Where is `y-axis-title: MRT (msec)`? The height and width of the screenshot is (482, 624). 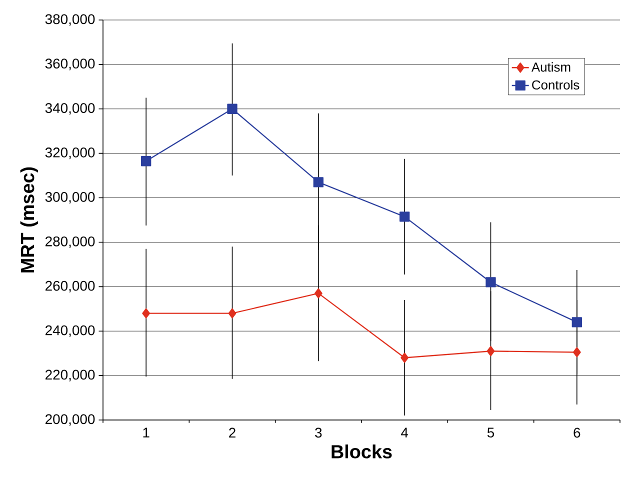 y-axis-title: MRT (msec) is located at coordinates (29, 219).